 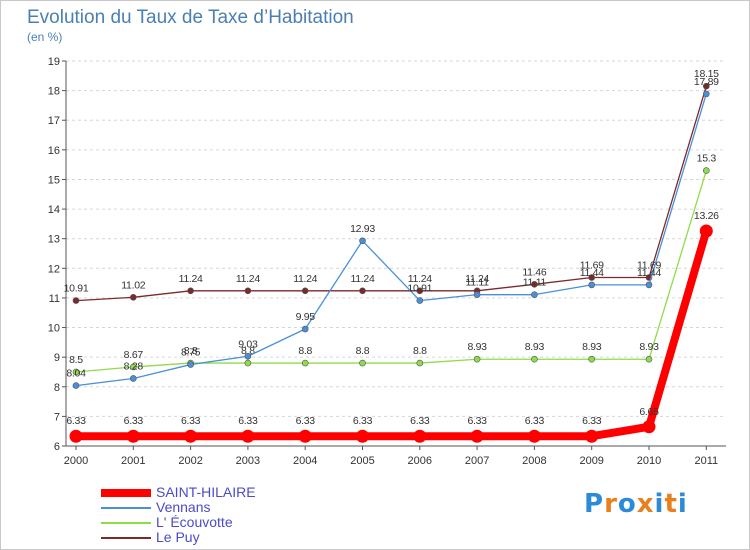 What do you see at coordinates (706, 461) in the screenshot?
I see `x-tick-label: 2011` at bounding box center [706, 461].